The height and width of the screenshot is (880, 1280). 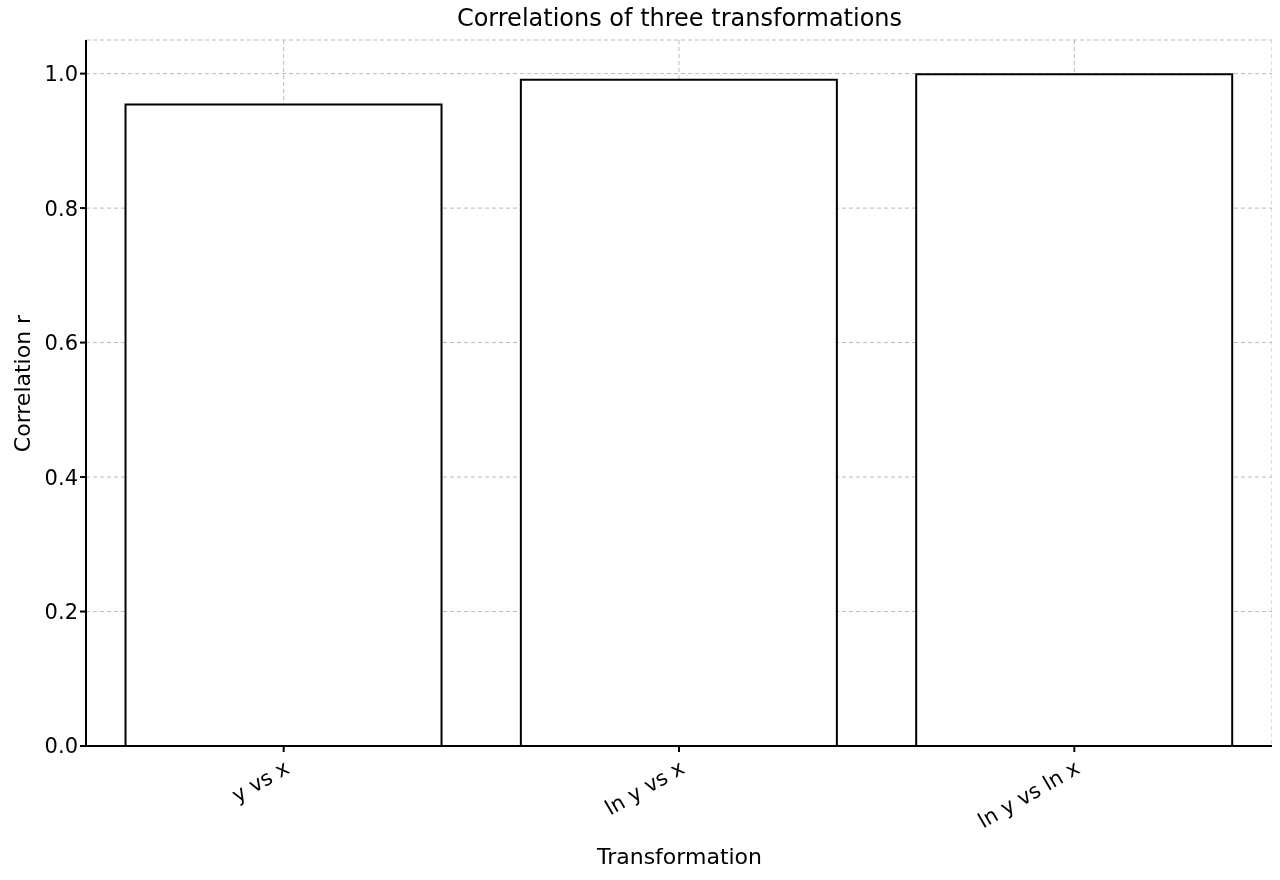 What do you see at coordinates (61, 343) in the screenshot?
I see `y-tick-label: 0.6` at bounding box center [61, 343].